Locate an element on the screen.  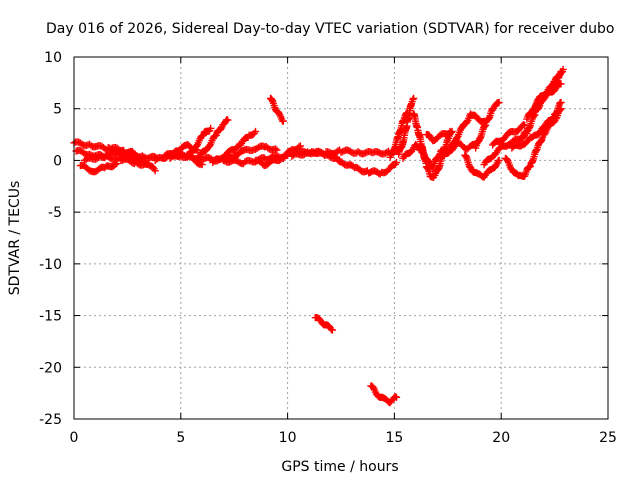
x-tick-label: 10 is located at coordinates (288, 438).